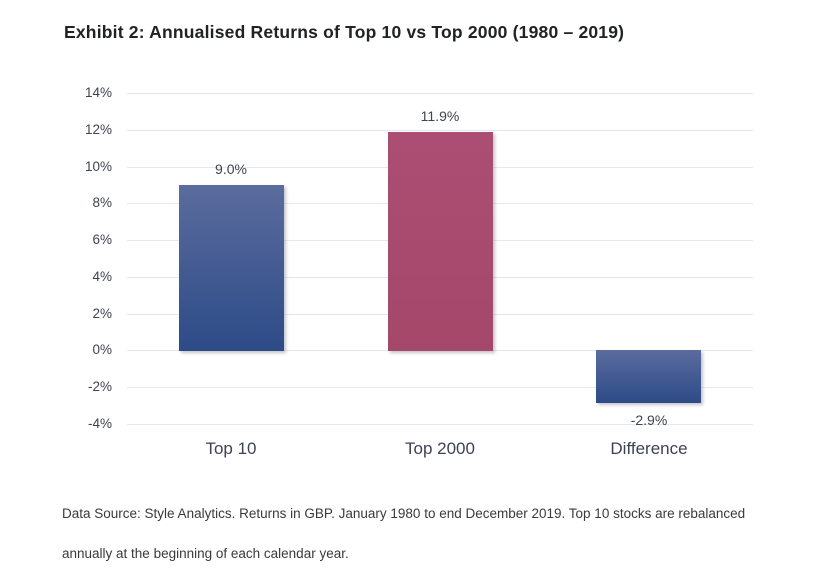  I want to click on y-tick-label: -2%, so click(99, 386).